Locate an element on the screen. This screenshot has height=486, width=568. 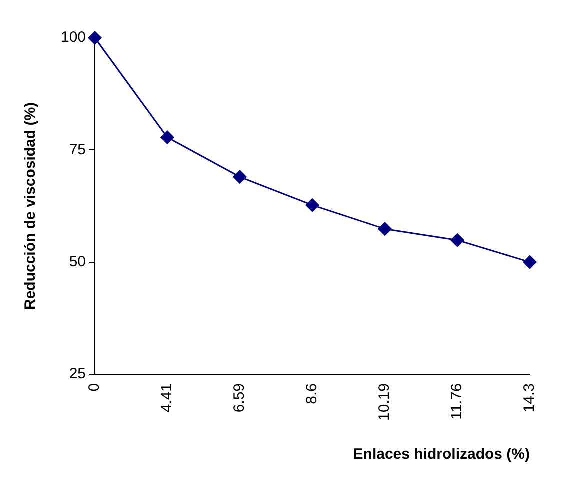
x-tick-label: 4.41 is located at coordinates (167, 398).